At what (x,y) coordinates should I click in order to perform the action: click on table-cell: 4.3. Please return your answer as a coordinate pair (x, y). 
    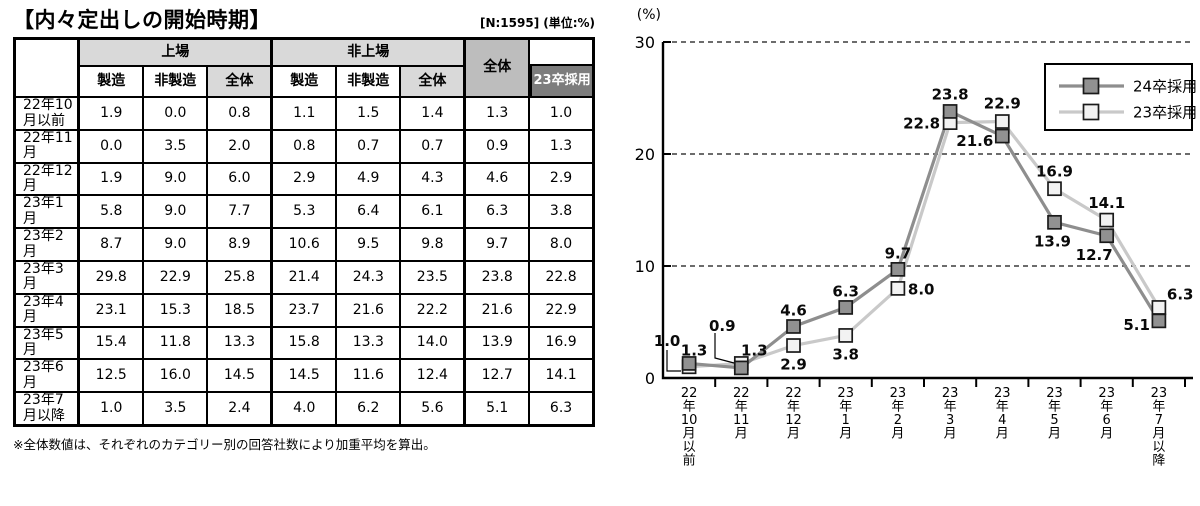
    Looking at the image, I should click on (432, 179).